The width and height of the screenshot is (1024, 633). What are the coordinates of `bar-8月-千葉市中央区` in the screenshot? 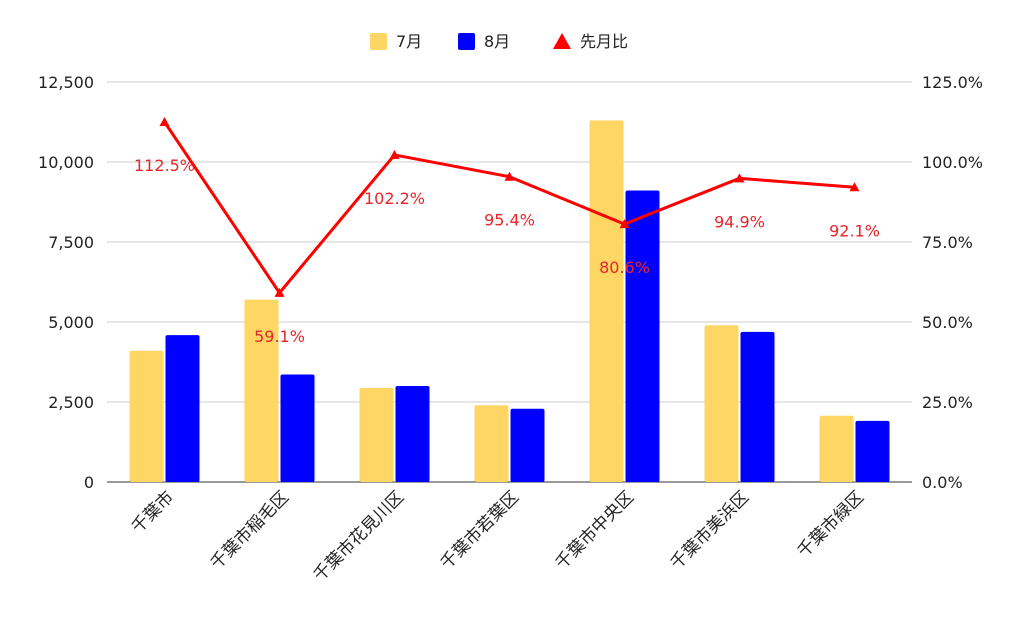 It's located at (642, 336).